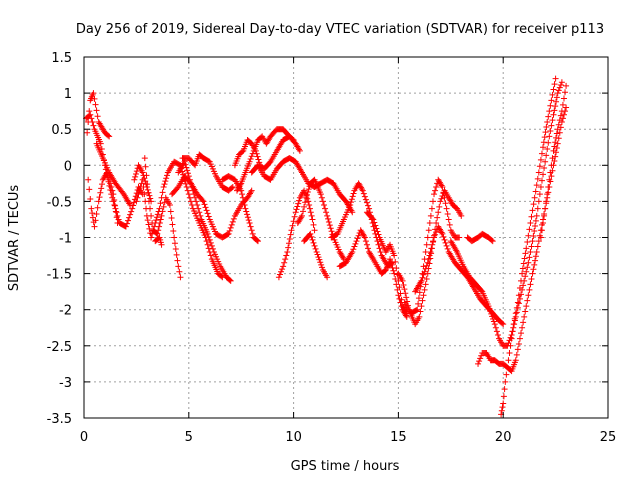 This screenshot has width=640, height=480. Describe the element at coordinates (373, 273) in the screenshot. I see `series-track20` at that location.